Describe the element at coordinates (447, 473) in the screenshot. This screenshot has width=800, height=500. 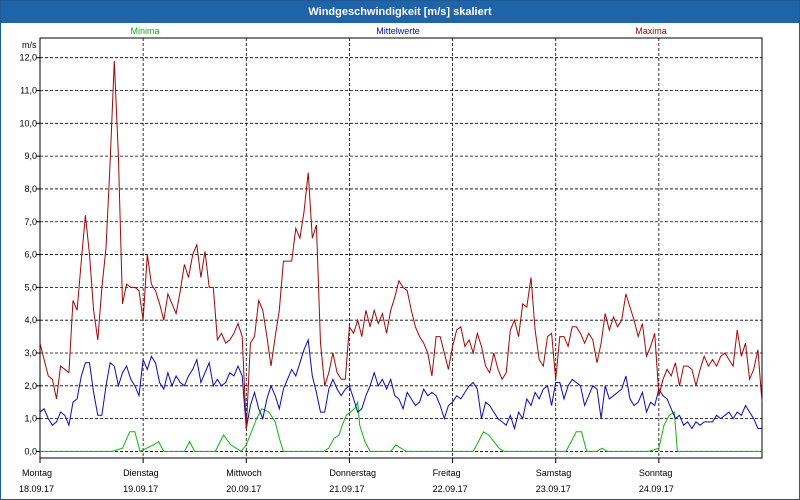
I see `x-tick-weekday: Freitag` at that location.